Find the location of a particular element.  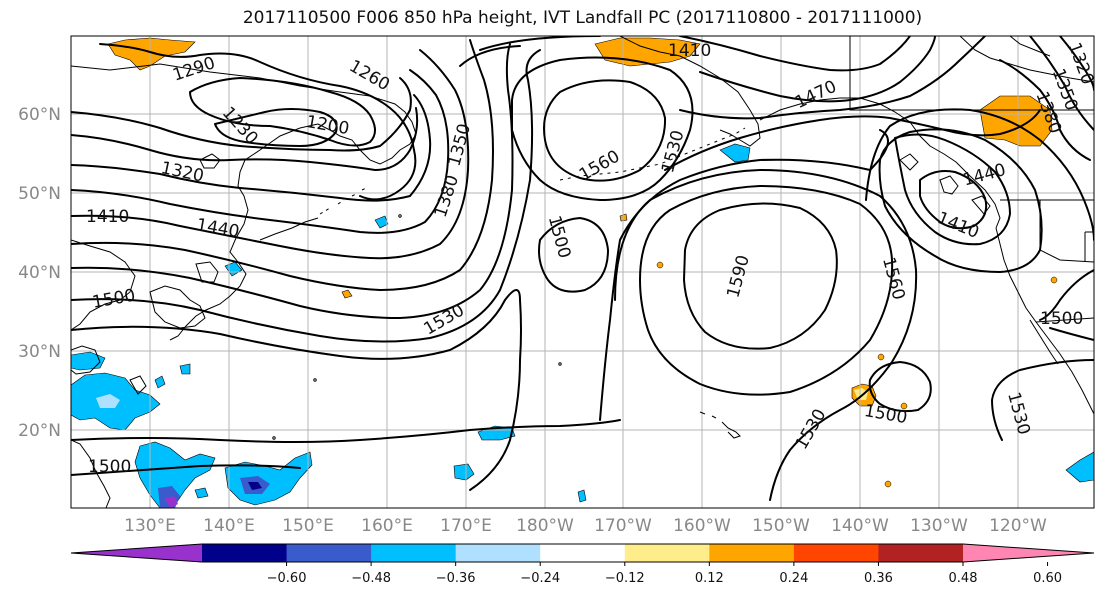

colorbar-outline is located at coordinates (582, 553).